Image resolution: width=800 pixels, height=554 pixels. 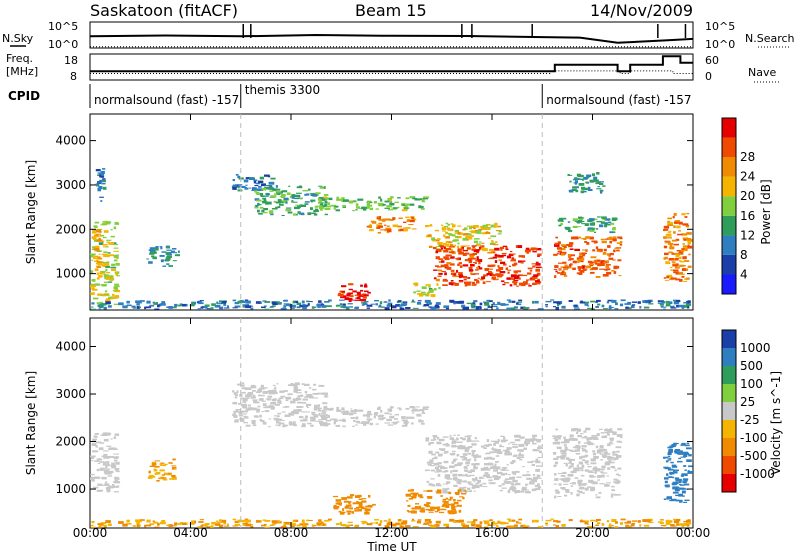 What do you see at coordinates (729, 393) in the screenshot?
I see `velocity-colorbar-swatch` at bounding box center [729, 393].